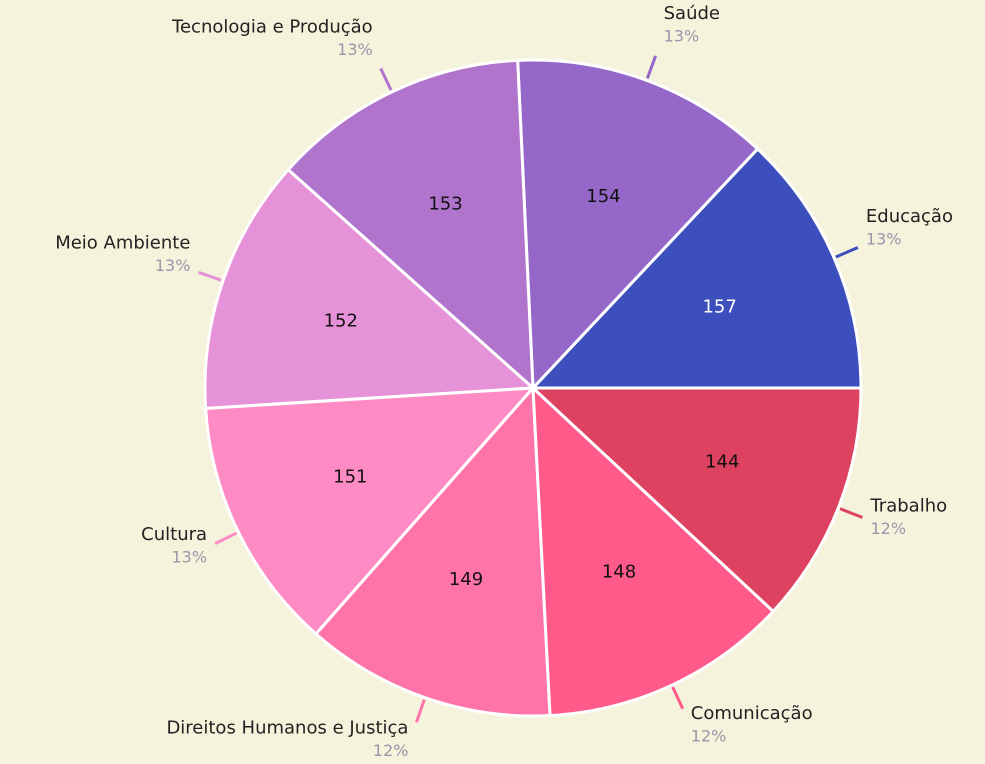 The height and width of the screenshot is (764, 985). I want to click on value-label: 153, so click(445, 203).